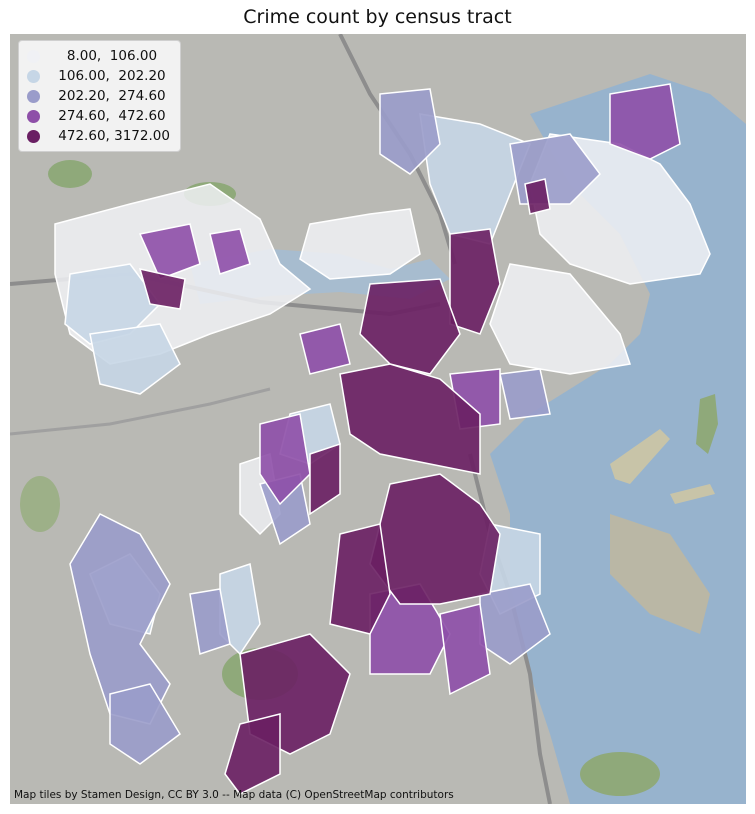 This screenshot has height=814, width=755. Describe the element at coordinates (106, 56) in the screenshot. I see `legend-label: 8.00, 106.00` at that location.